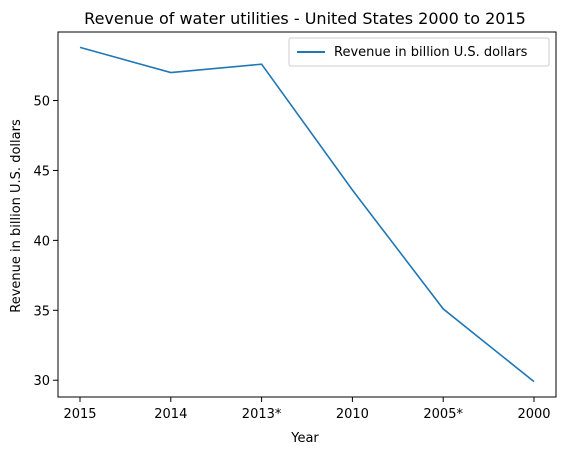  Describe the element at coordinates (41, 241) in the screenshot. I see `y-tick-label: 40` at that location.